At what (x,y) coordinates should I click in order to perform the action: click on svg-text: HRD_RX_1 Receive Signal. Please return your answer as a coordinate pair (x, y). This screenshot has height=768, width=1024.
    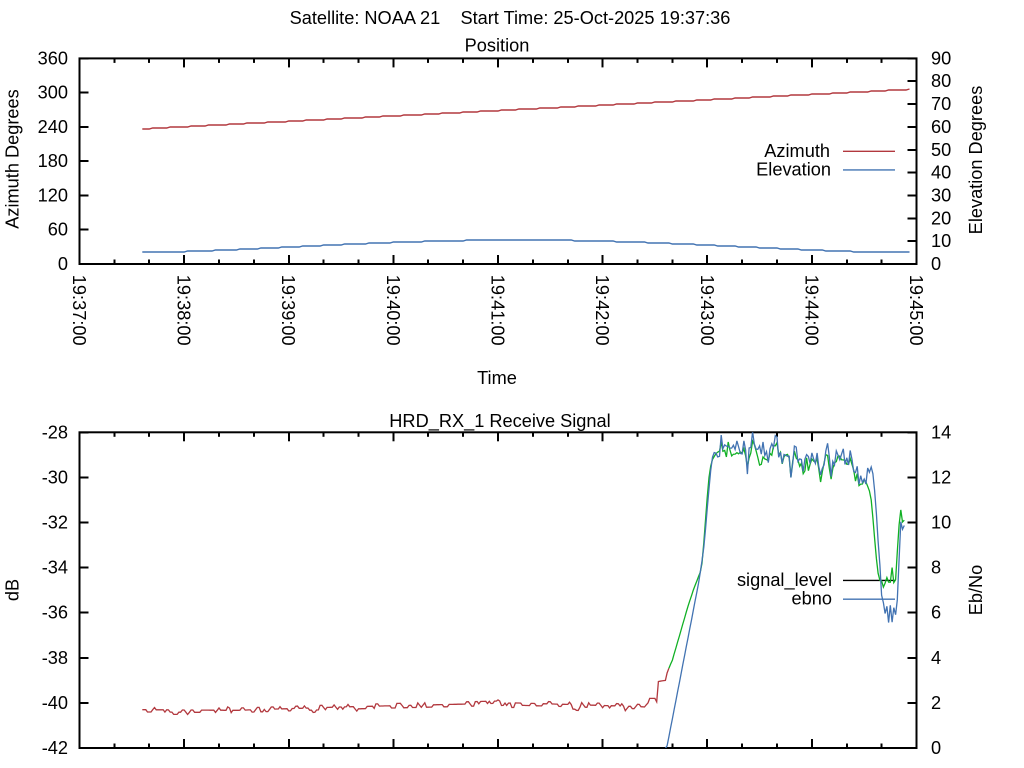
    Looking at the image, I should click on (499, 421).